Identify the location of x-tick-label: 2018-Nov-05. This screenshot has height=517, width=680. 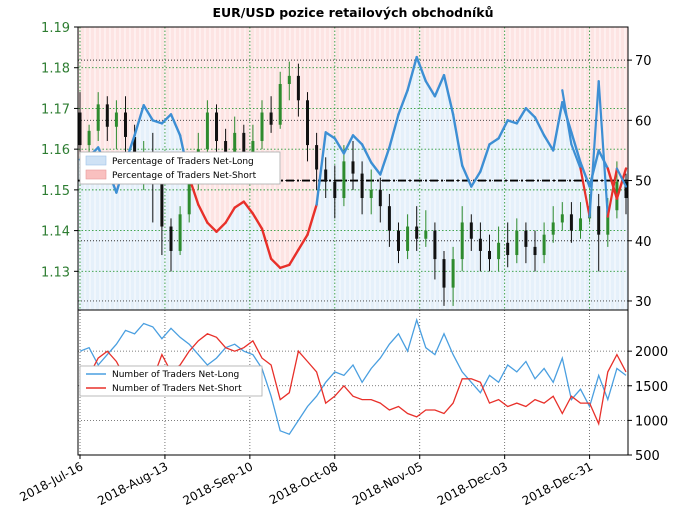
(387, 483).